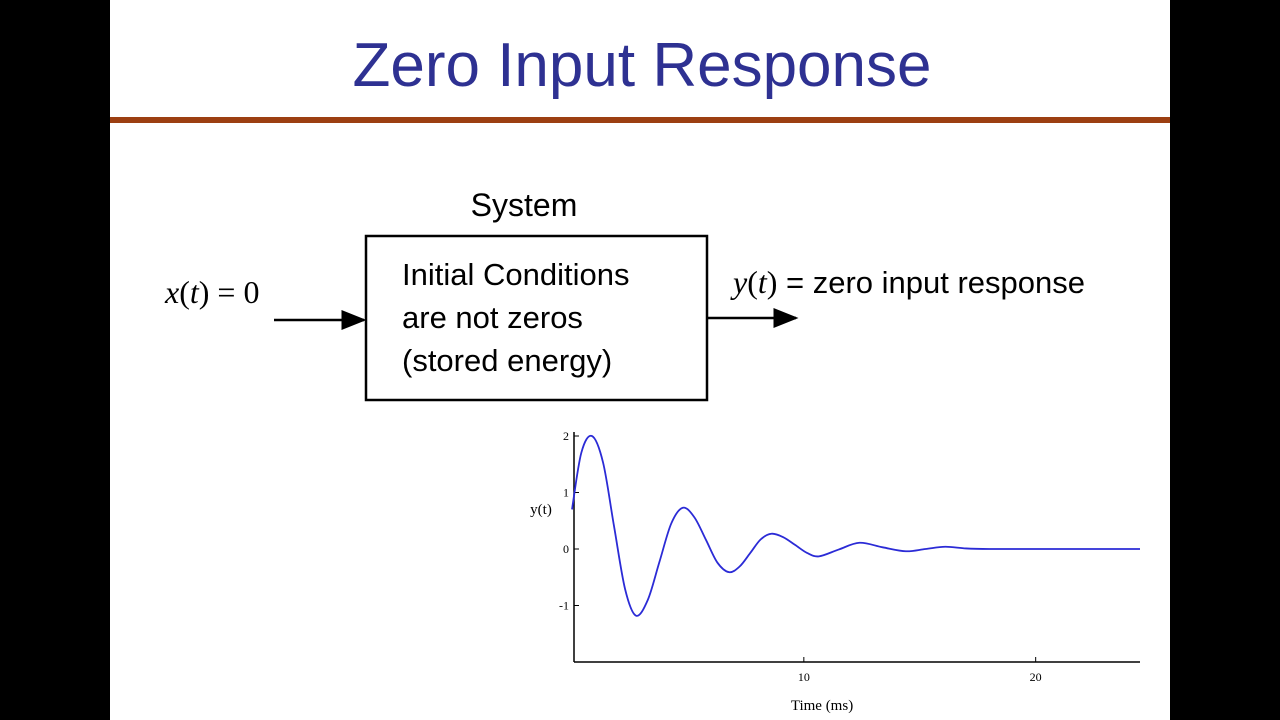 The image size is (1280, 720). I want to click on response-curve, so click(855, 525).